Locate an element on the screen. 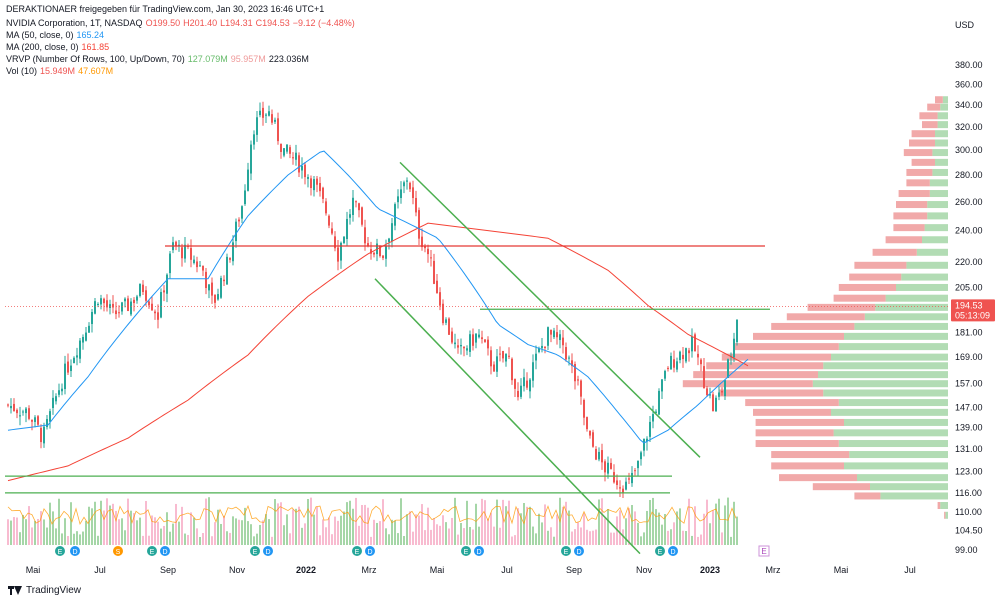 The image size is (1000, 602). tradingview-brand: TradingView is located at coordinates (54, 590).